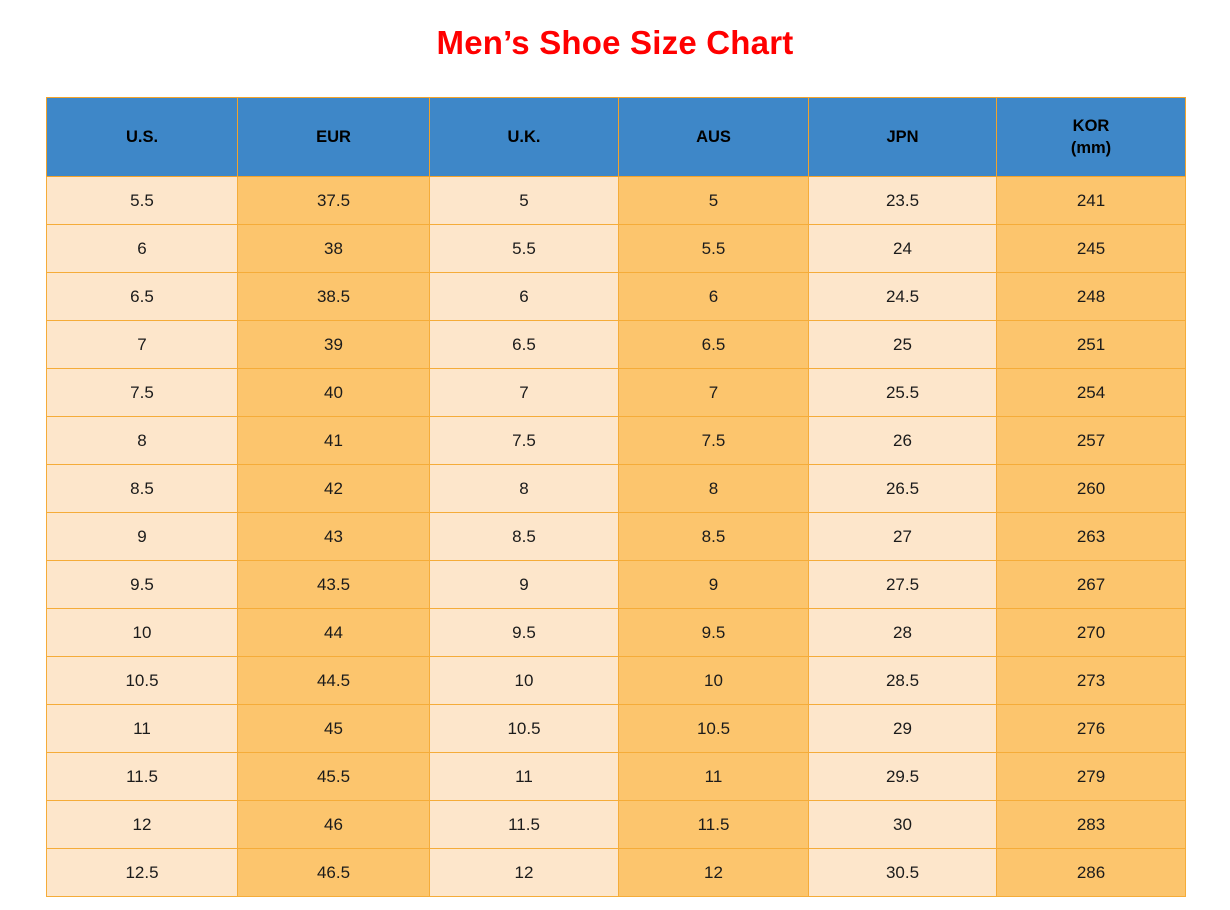 Image resolution: width=1230 pixels, height=910 pixels. What do you see at coordinates (333, 632) in the screenshot?
I see `cell-eur-r10: 44` at bounding box center [333, 632].